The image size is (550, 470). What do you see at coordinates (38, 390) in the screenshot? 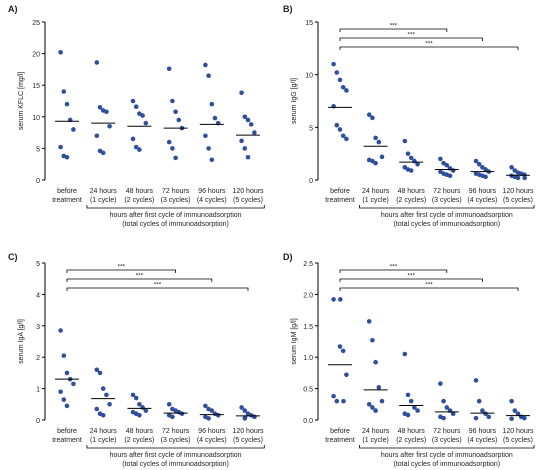
I see `y-tick-label: 1` at bounding box center [38, 390].